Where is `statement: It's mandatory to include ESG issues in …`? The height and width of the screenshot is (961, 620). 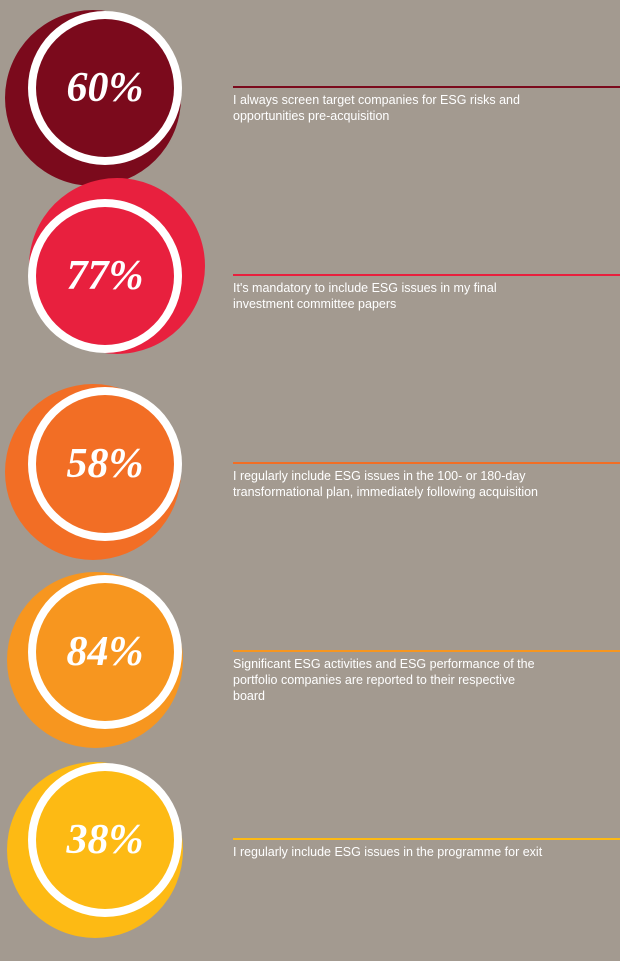 statement: It's mandatory to include ESG issues in … is located at coordinates (365, 296).